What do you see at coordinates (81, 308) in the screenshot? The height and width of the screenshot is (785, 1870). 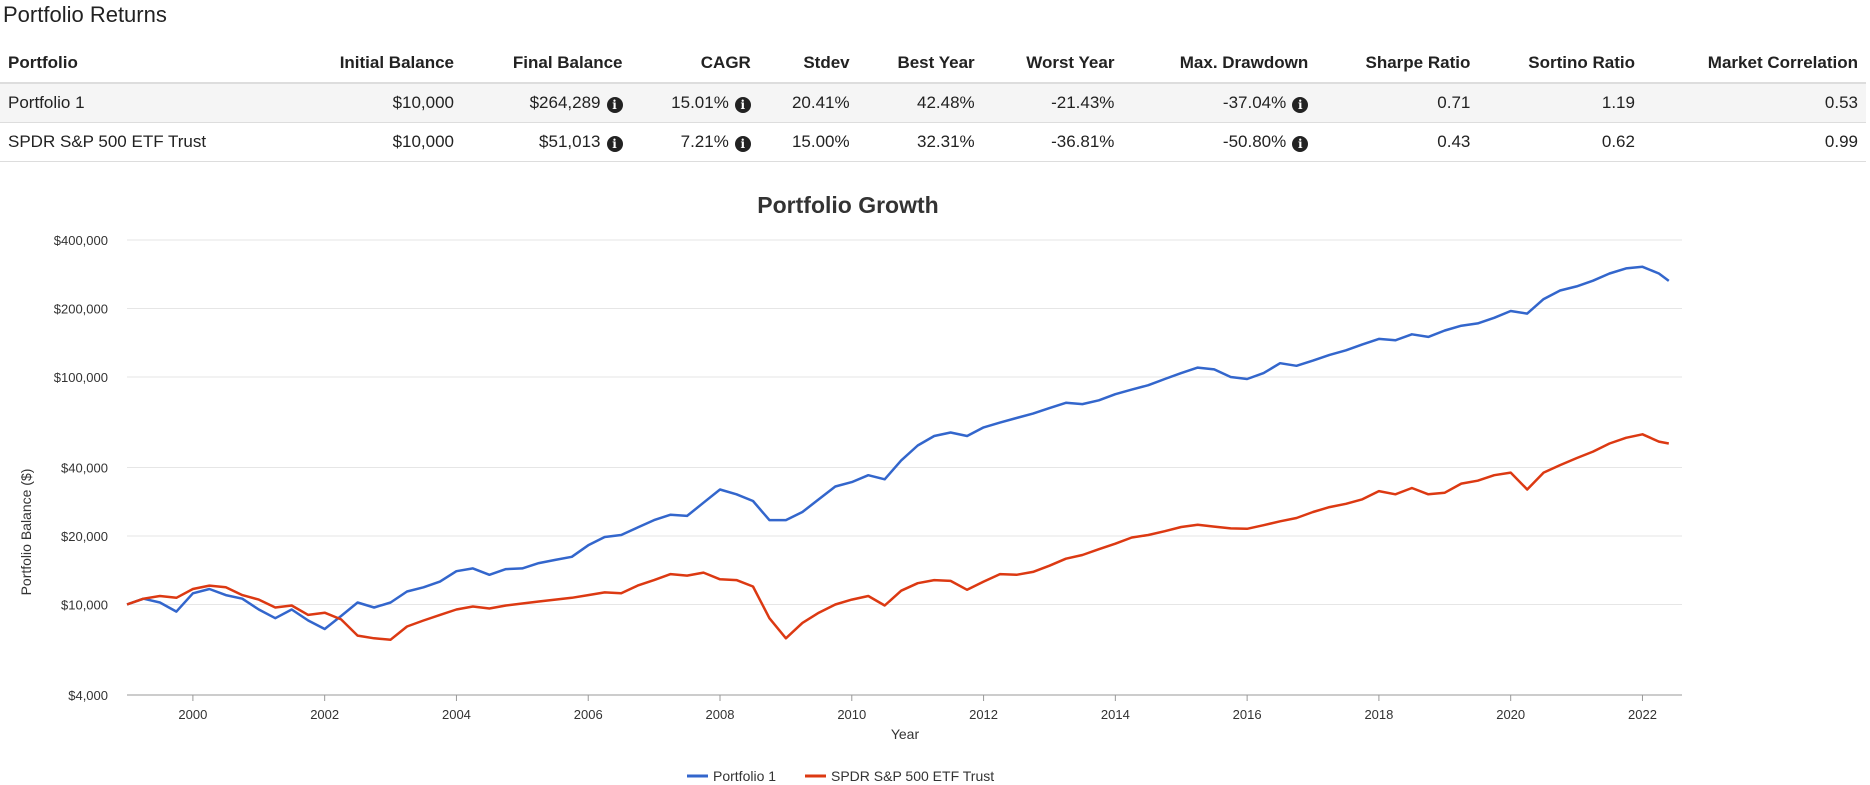 I see `y-tick-label: $200,000` at bounding box center [81, 308].